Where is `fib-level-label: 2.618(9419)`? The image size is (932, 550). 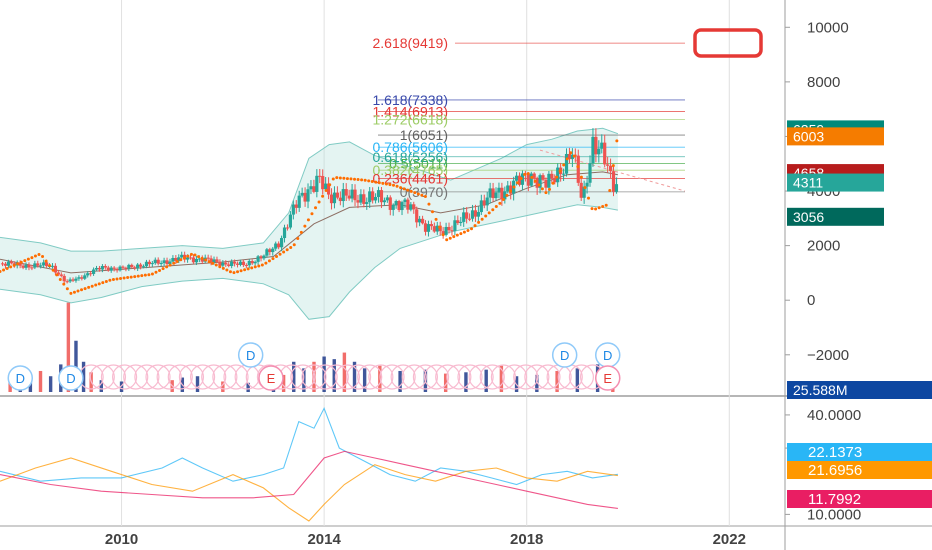 fib-level-label: 2.618(9419) is located at coordinates (410, 43).